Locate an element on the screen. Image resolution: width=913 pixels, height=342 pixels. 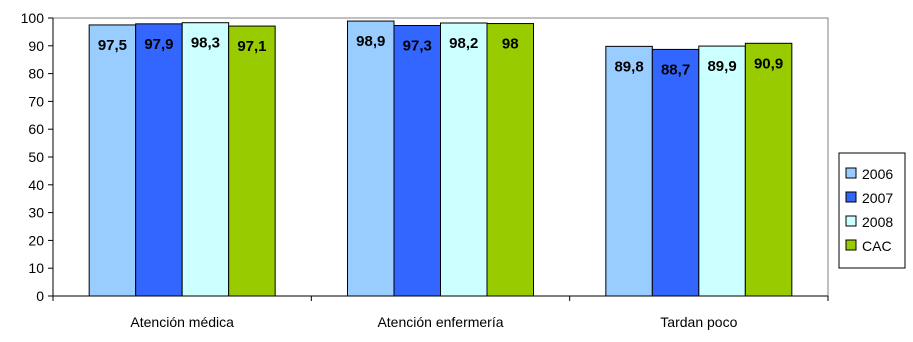
y-tick-label: 30 is located at coordinates (36, 213).